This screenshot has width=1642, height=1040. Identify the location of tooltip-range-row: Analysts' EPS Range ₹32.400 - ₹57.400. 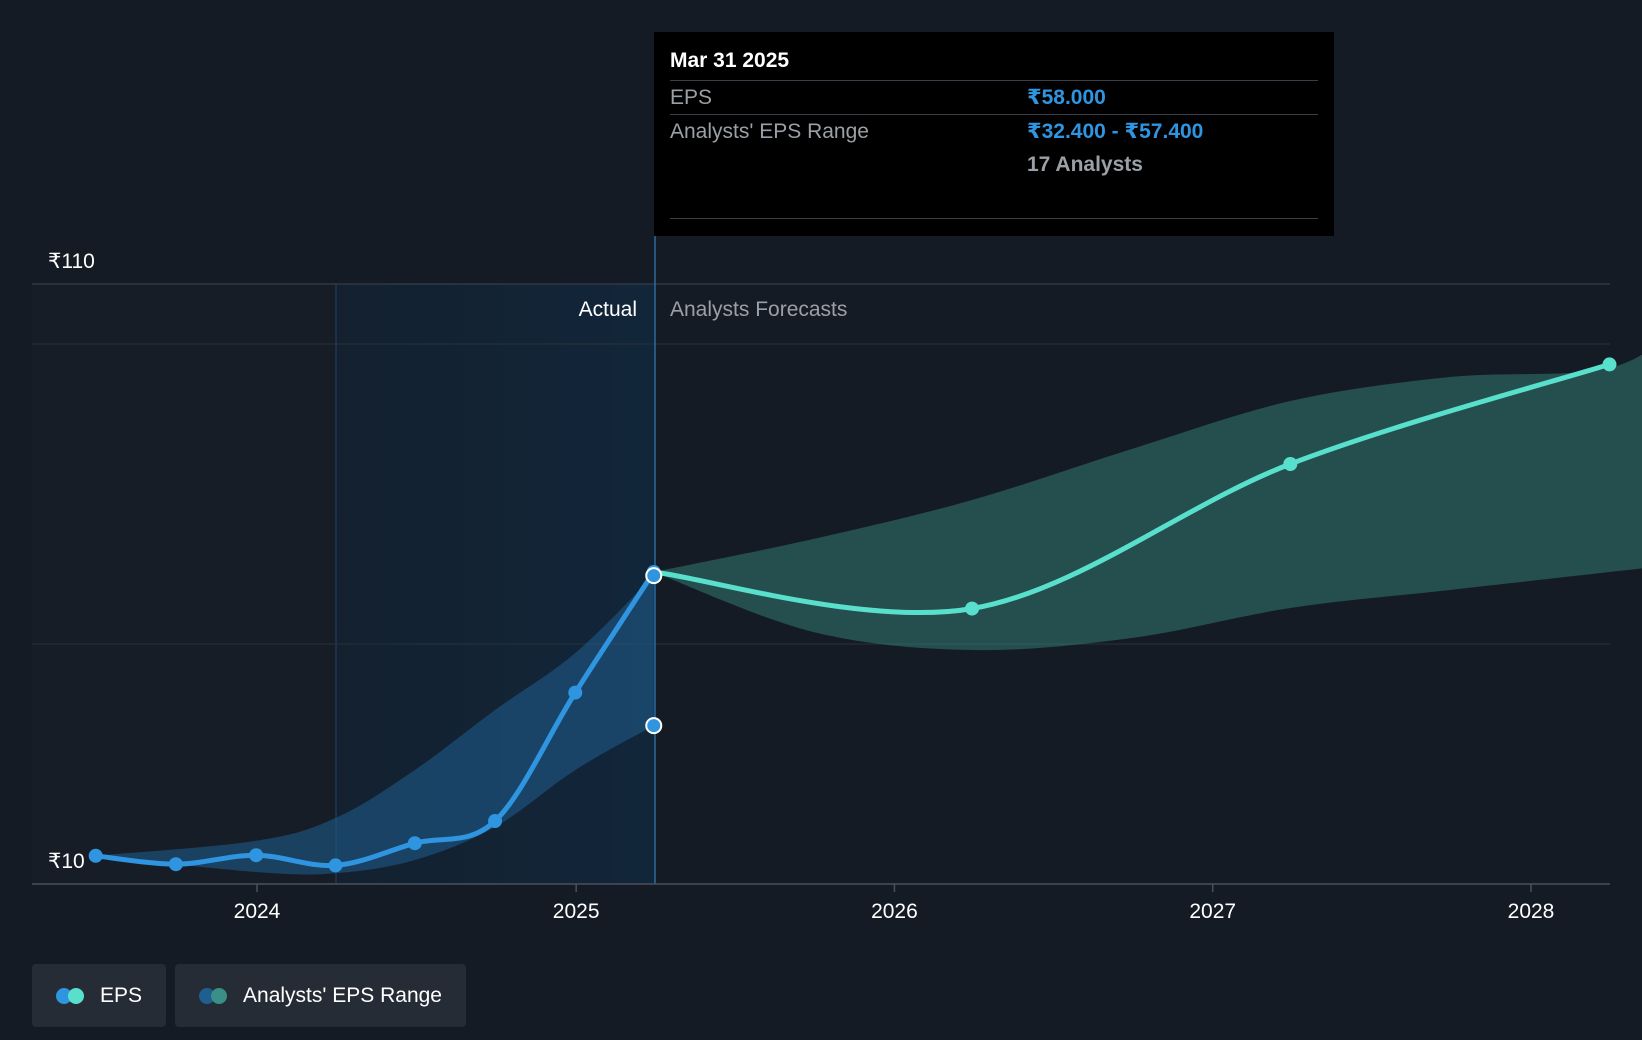
(994, 131).